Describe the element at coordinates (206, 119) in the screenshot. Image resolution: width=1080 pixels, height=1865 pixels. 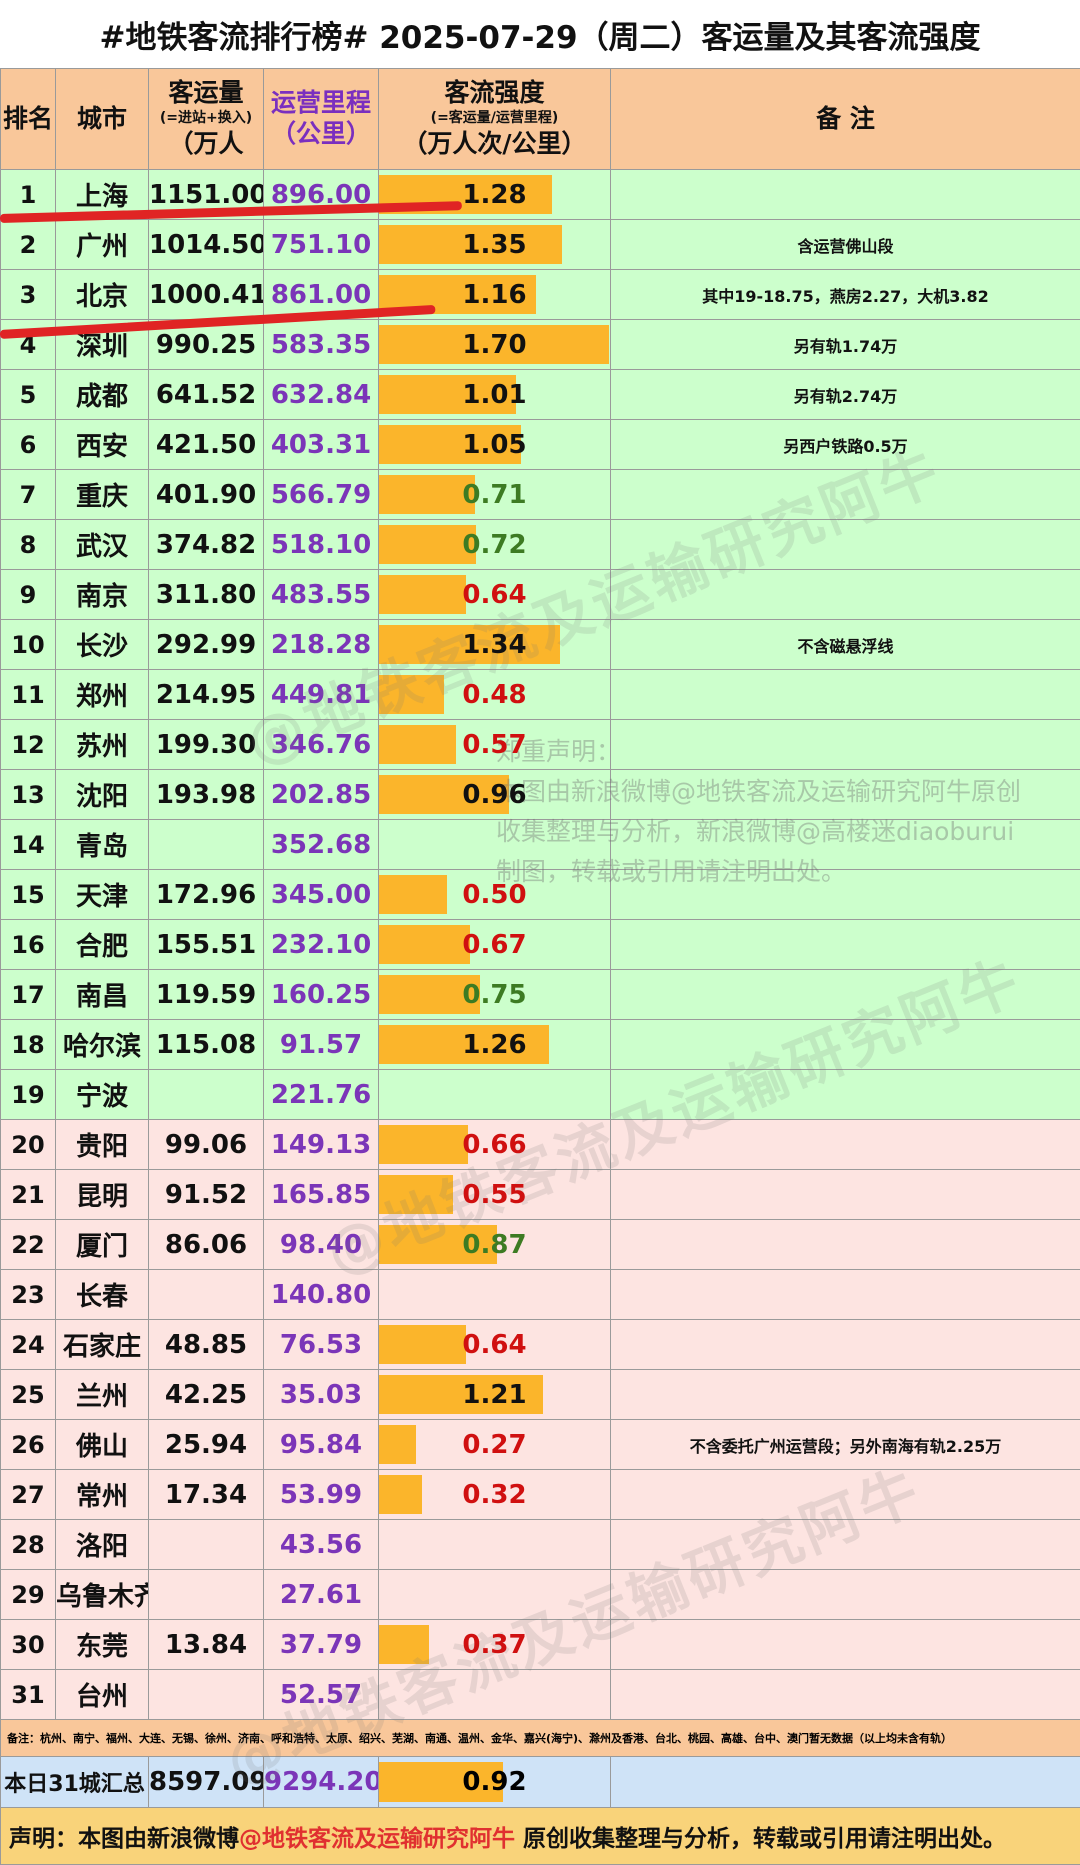
I see `col-header-volume: 客运量 (=进站+换入) （万人` at that location.